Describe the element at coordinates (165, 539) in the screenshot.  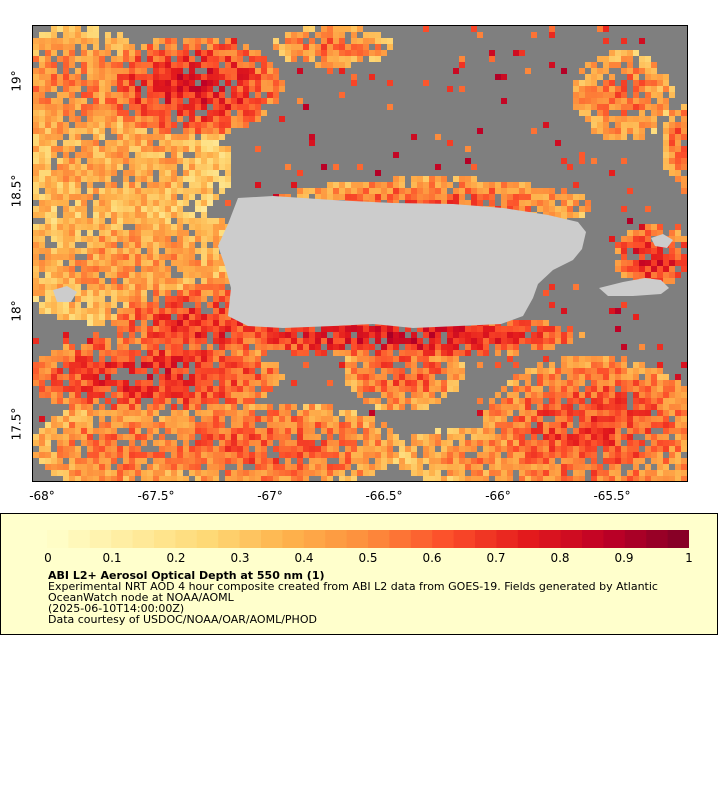
I see `colorbar-segment` at that location.